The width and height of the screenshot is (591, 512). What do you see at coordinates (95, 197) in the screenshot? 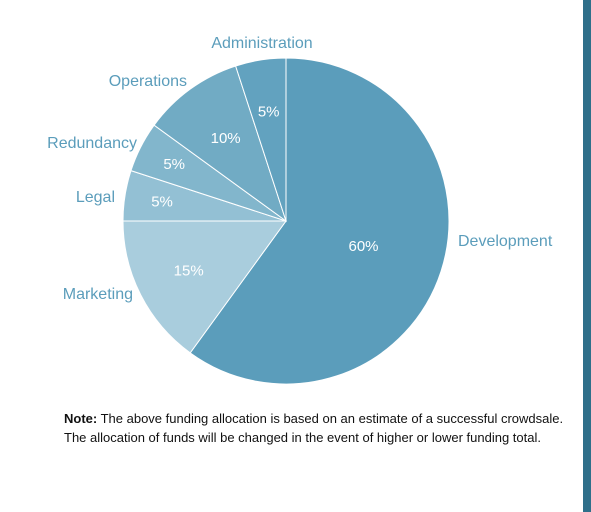
I see `slice-name-legal: Legal` at bounding box center [95, 197].